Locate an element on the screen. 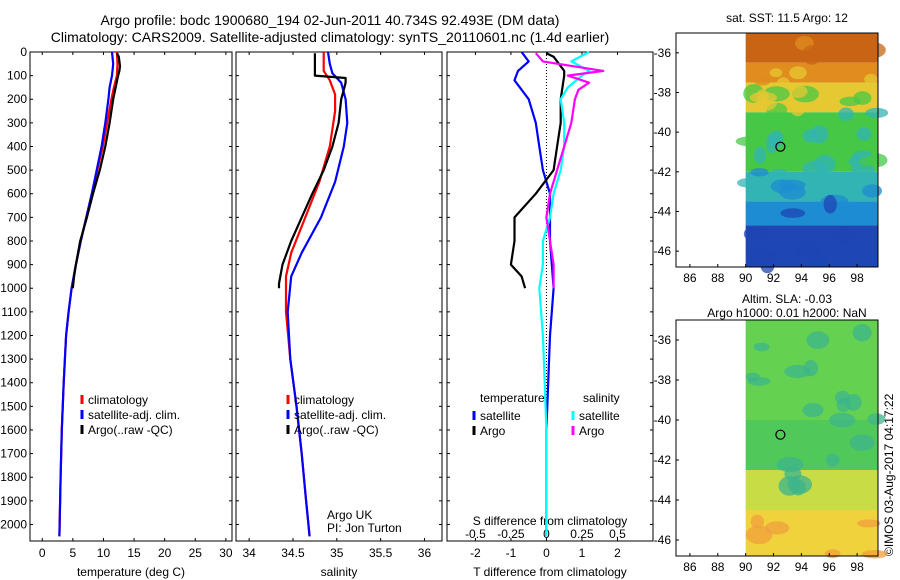 This screenshot has width=900, height=580. sst-map-lat-tick-label: -40 is located at coordinates (663, 132).